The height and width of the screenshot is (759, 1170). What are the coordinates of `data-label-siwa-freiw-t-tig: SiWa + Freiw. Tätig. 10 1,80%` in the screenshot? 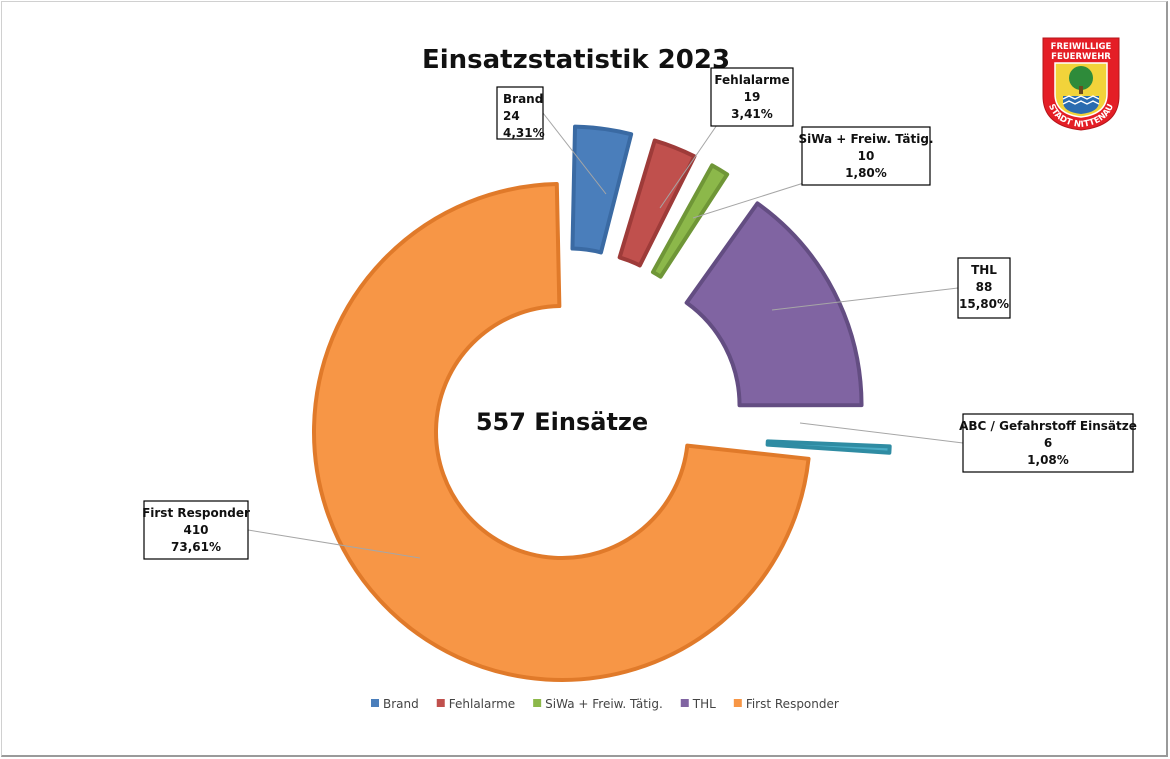 It's located at (866, 156).